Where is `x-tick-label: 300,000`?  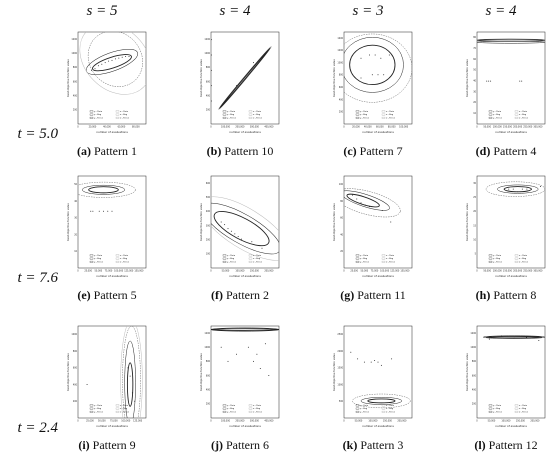
x-tick-label: 300,000 is located at coordinates (255, 127).